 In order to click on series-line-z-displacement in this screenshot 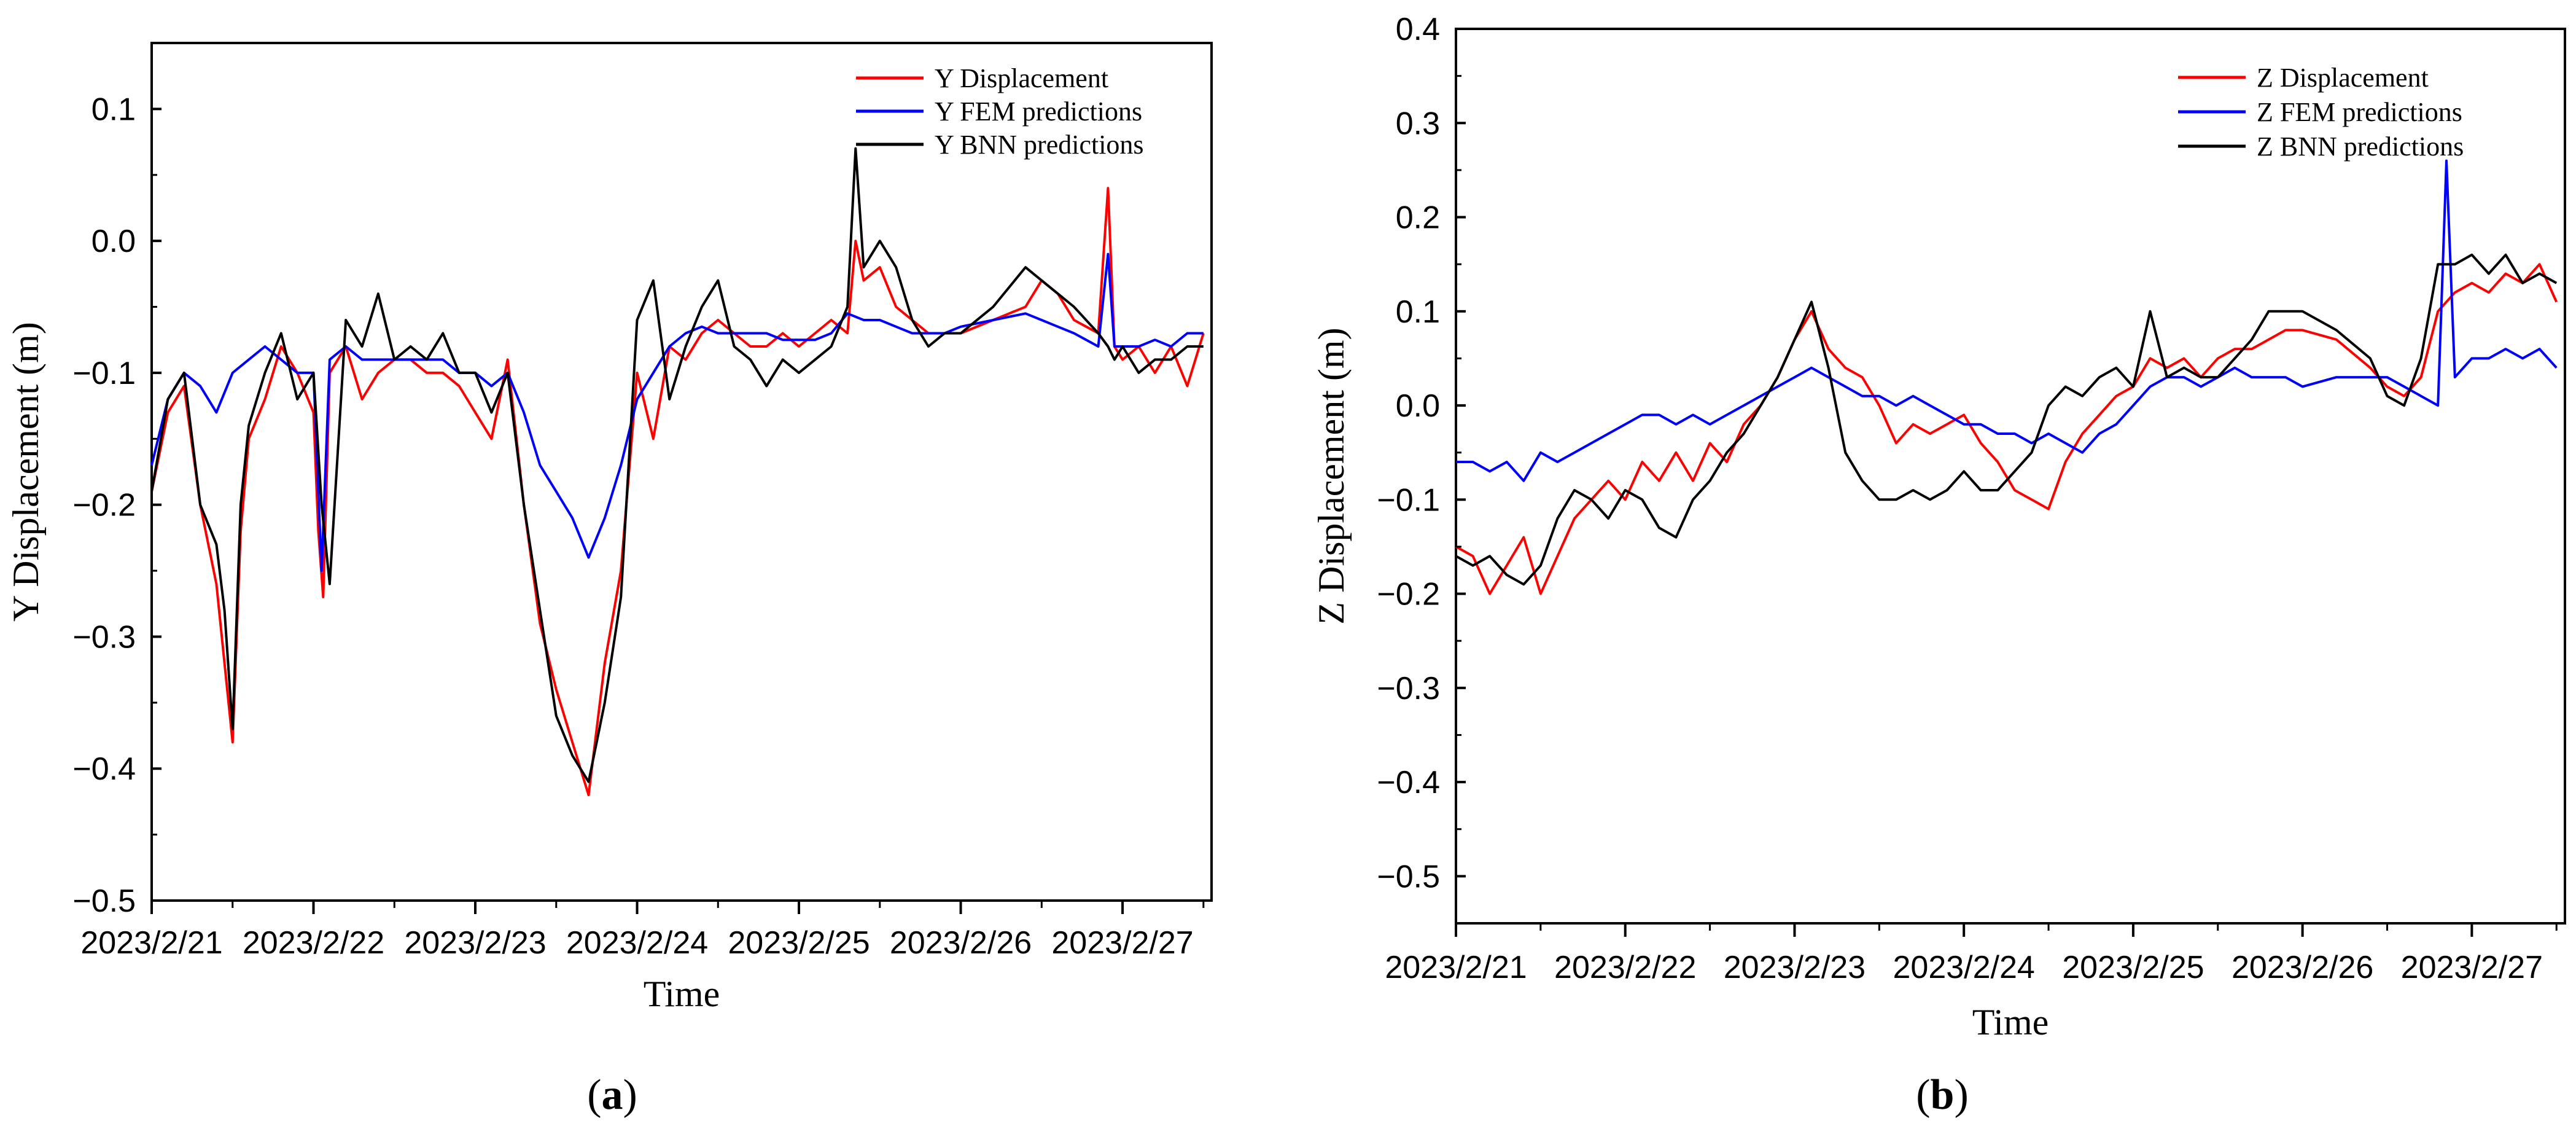, I will do `click(2006, 429)`.